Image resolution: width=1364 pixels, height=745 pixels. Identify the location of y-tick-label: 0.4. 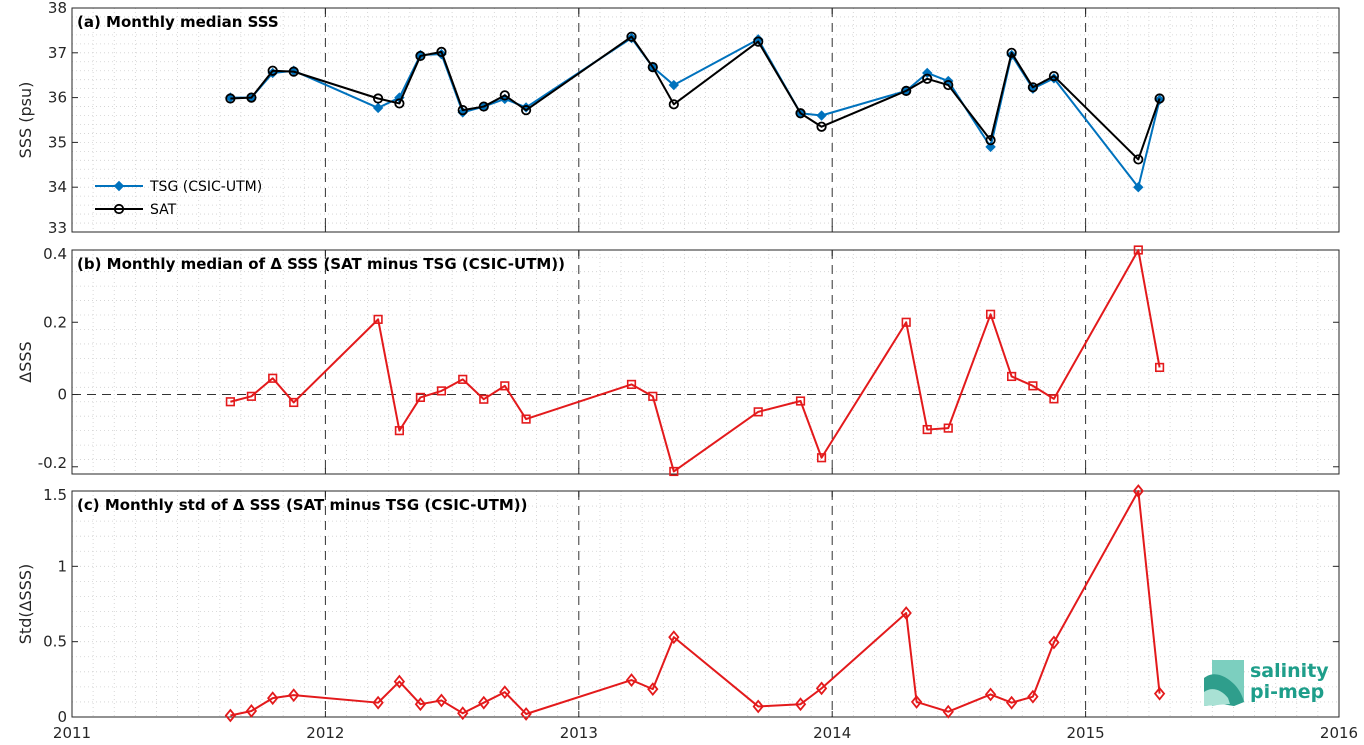
(55, 254).